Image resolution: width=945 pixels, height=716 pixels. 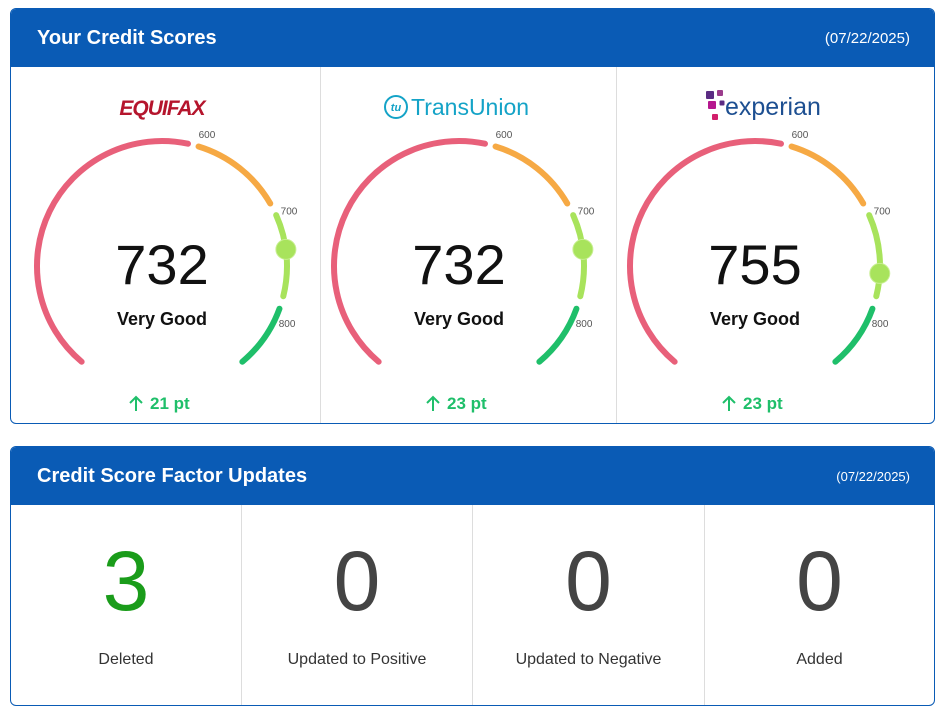 I want to click on factor-panel: 0 Updated to Positive, so click(x=357, y=605).